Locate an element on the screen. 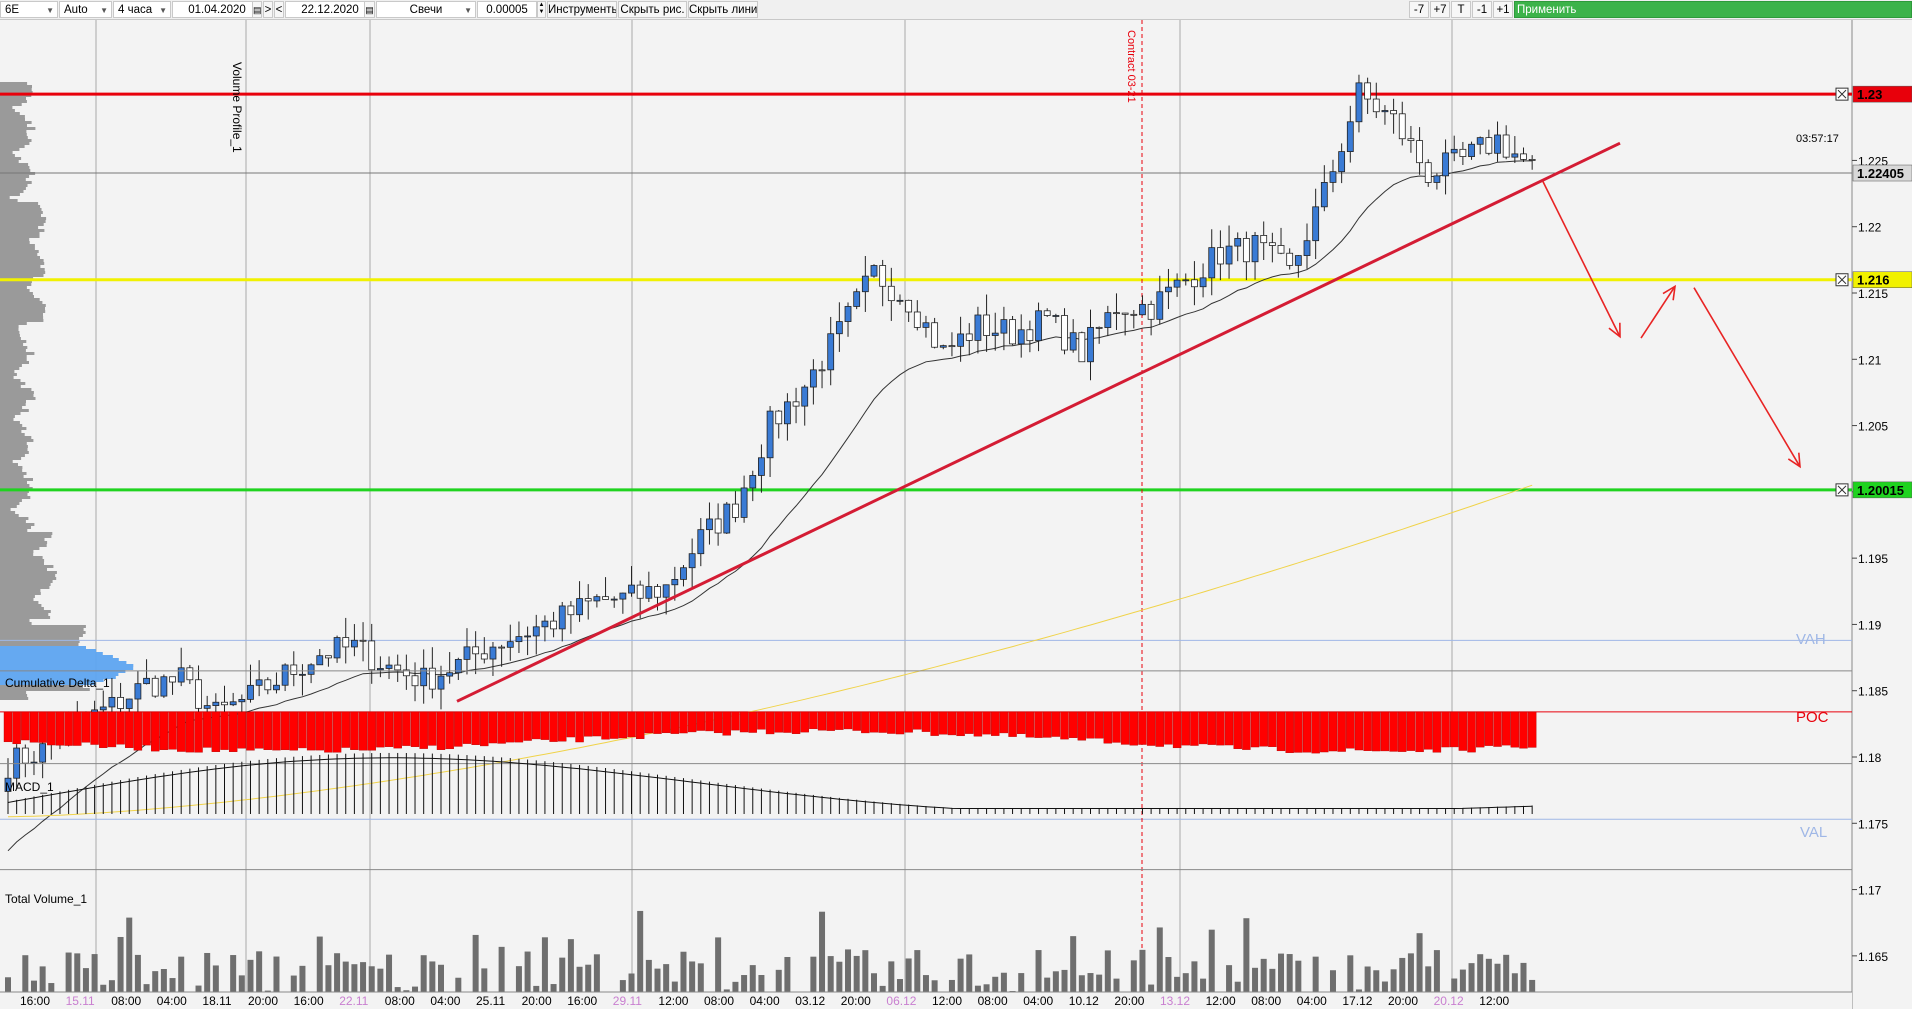 This screenshot has height=1009, width=1912. symbol-select: 6E ▼ is located at coordinates (29, 9).